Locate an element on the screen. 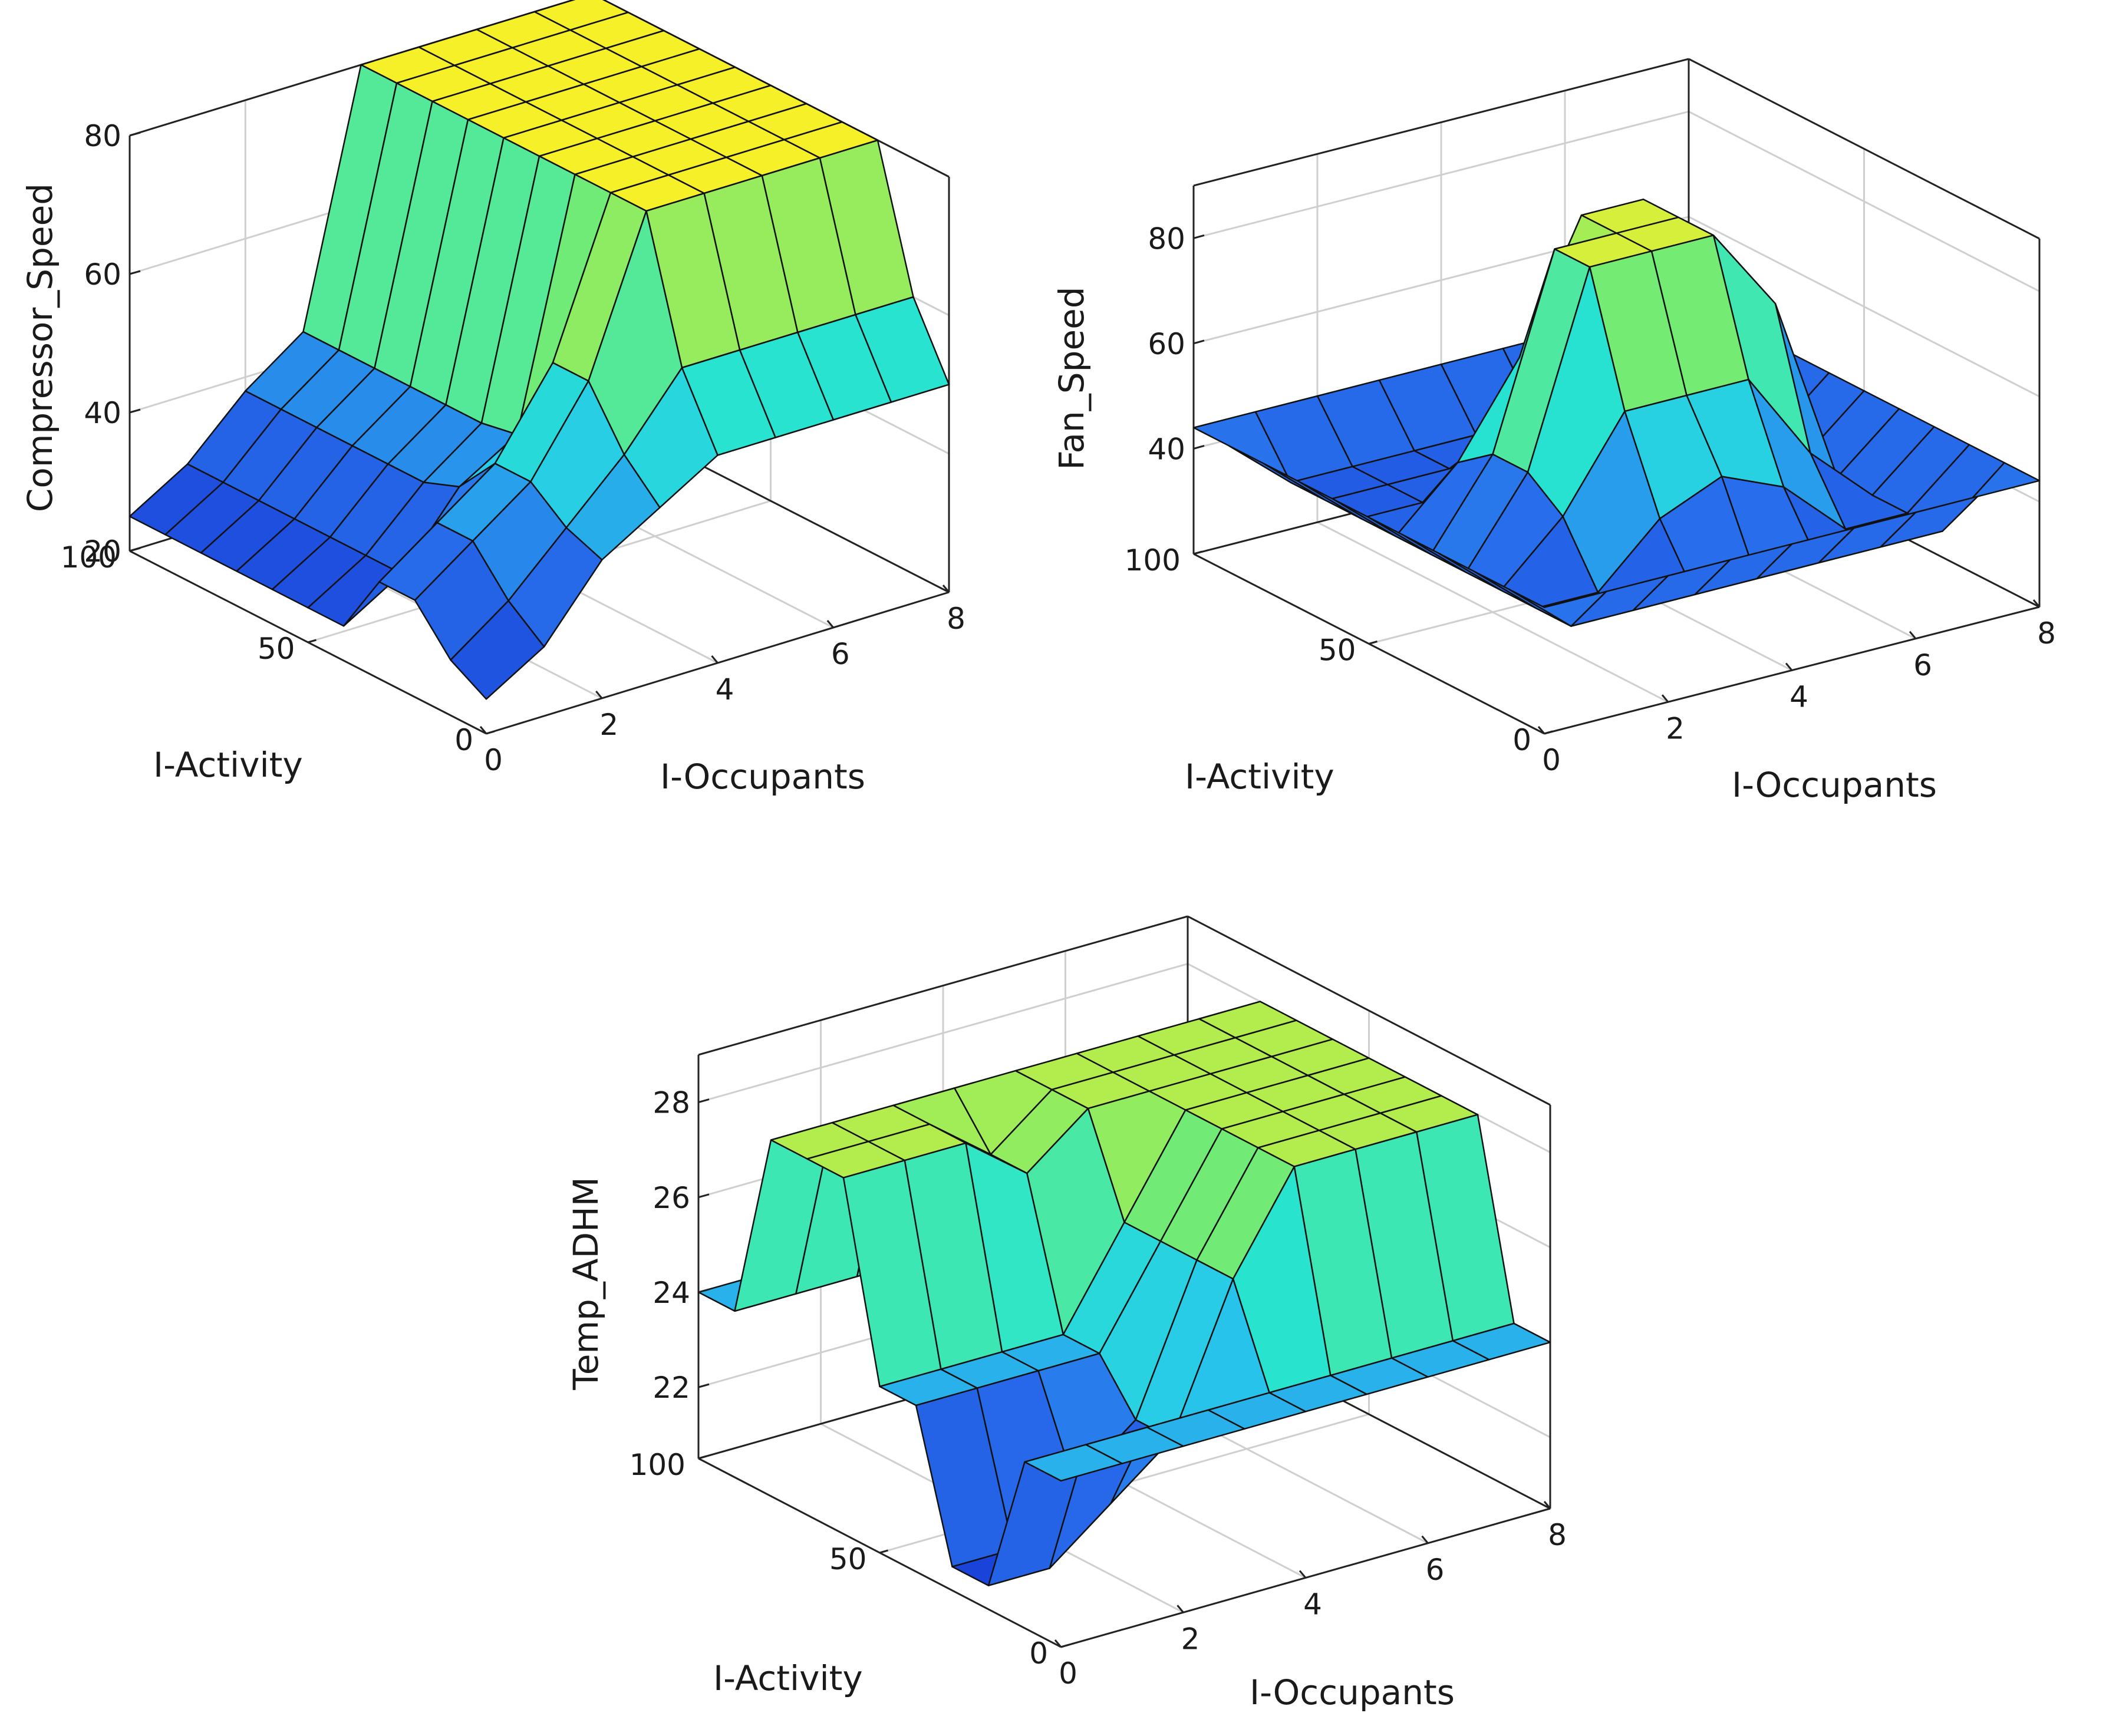 Image resolution: width=2119 pixels, height=1736 pixels. z-axis-label: Fan_Speed is located at coordinates (1072, 378).